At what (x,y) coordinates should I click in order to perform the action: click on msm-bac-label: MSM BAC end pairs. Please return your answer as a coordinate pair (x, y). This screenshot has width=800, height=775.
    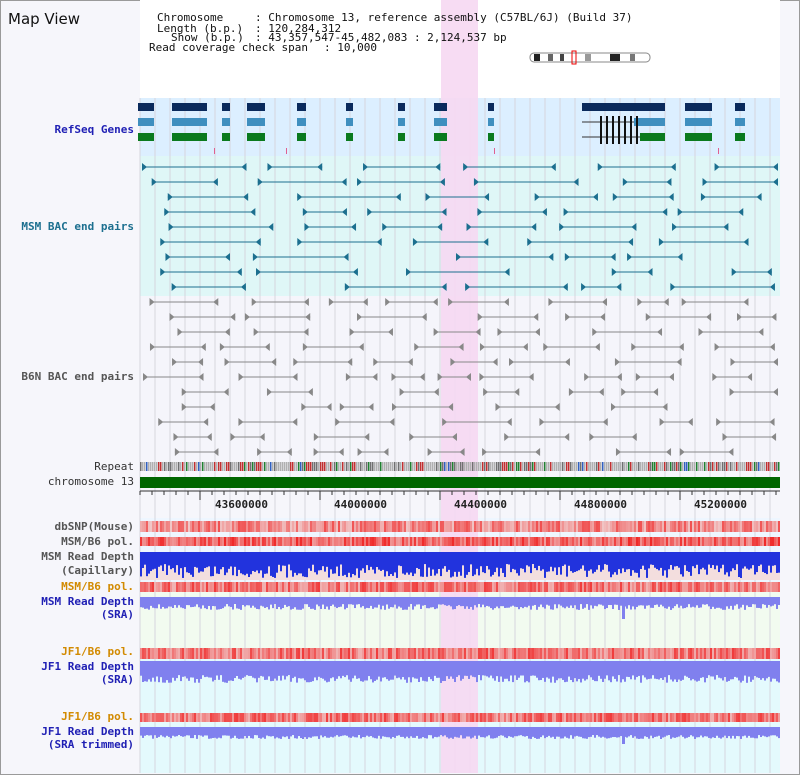
    Looking at the image, I should click on (77, 226).